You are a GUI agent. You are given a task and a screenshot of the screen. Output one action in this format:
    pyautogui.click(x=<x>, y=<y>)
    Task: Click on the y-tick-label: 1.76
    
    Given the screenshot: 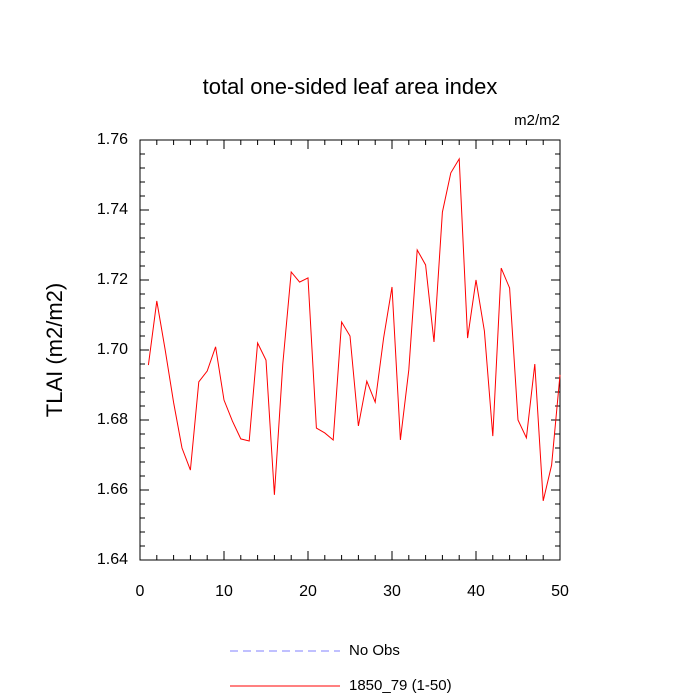 What is the action you would take?
    pyautogui.click(x=112, y=139)
    